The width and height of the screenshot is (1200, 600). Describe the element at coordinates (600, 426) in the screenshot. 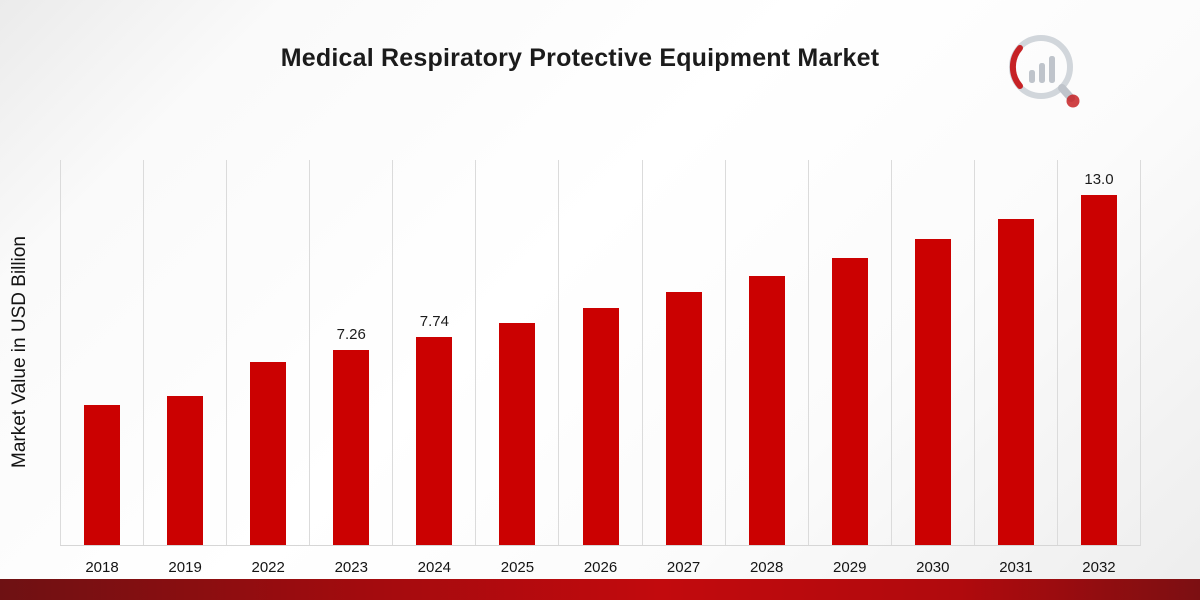

I see `bar-2026` at that location.